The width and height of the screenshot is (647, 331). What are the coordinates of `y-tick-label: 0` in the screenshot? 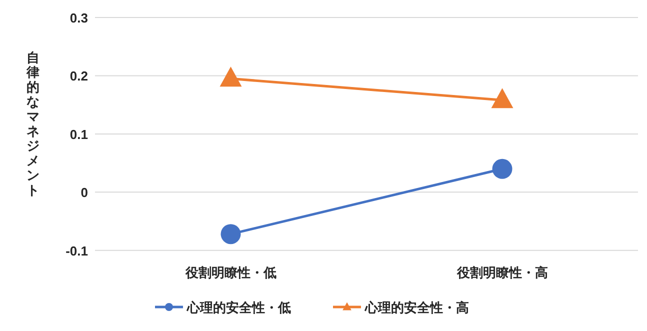 It's located at (84, 192).